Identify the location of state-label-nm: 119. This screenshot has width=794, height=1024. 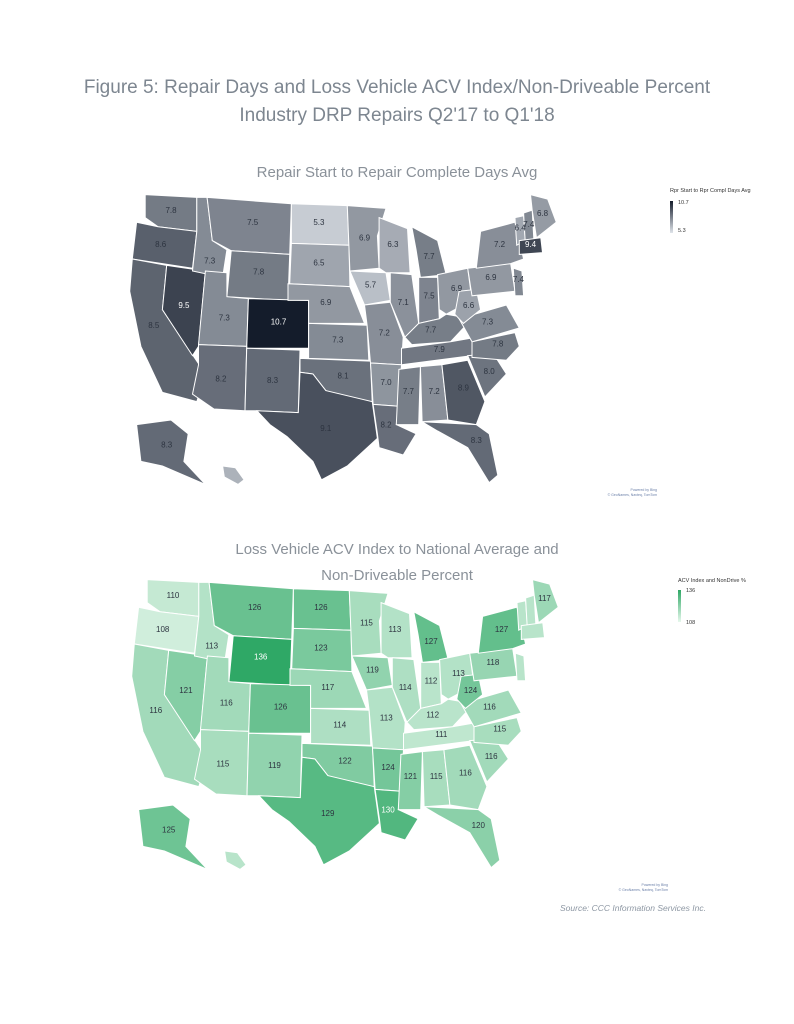
(274, 765).